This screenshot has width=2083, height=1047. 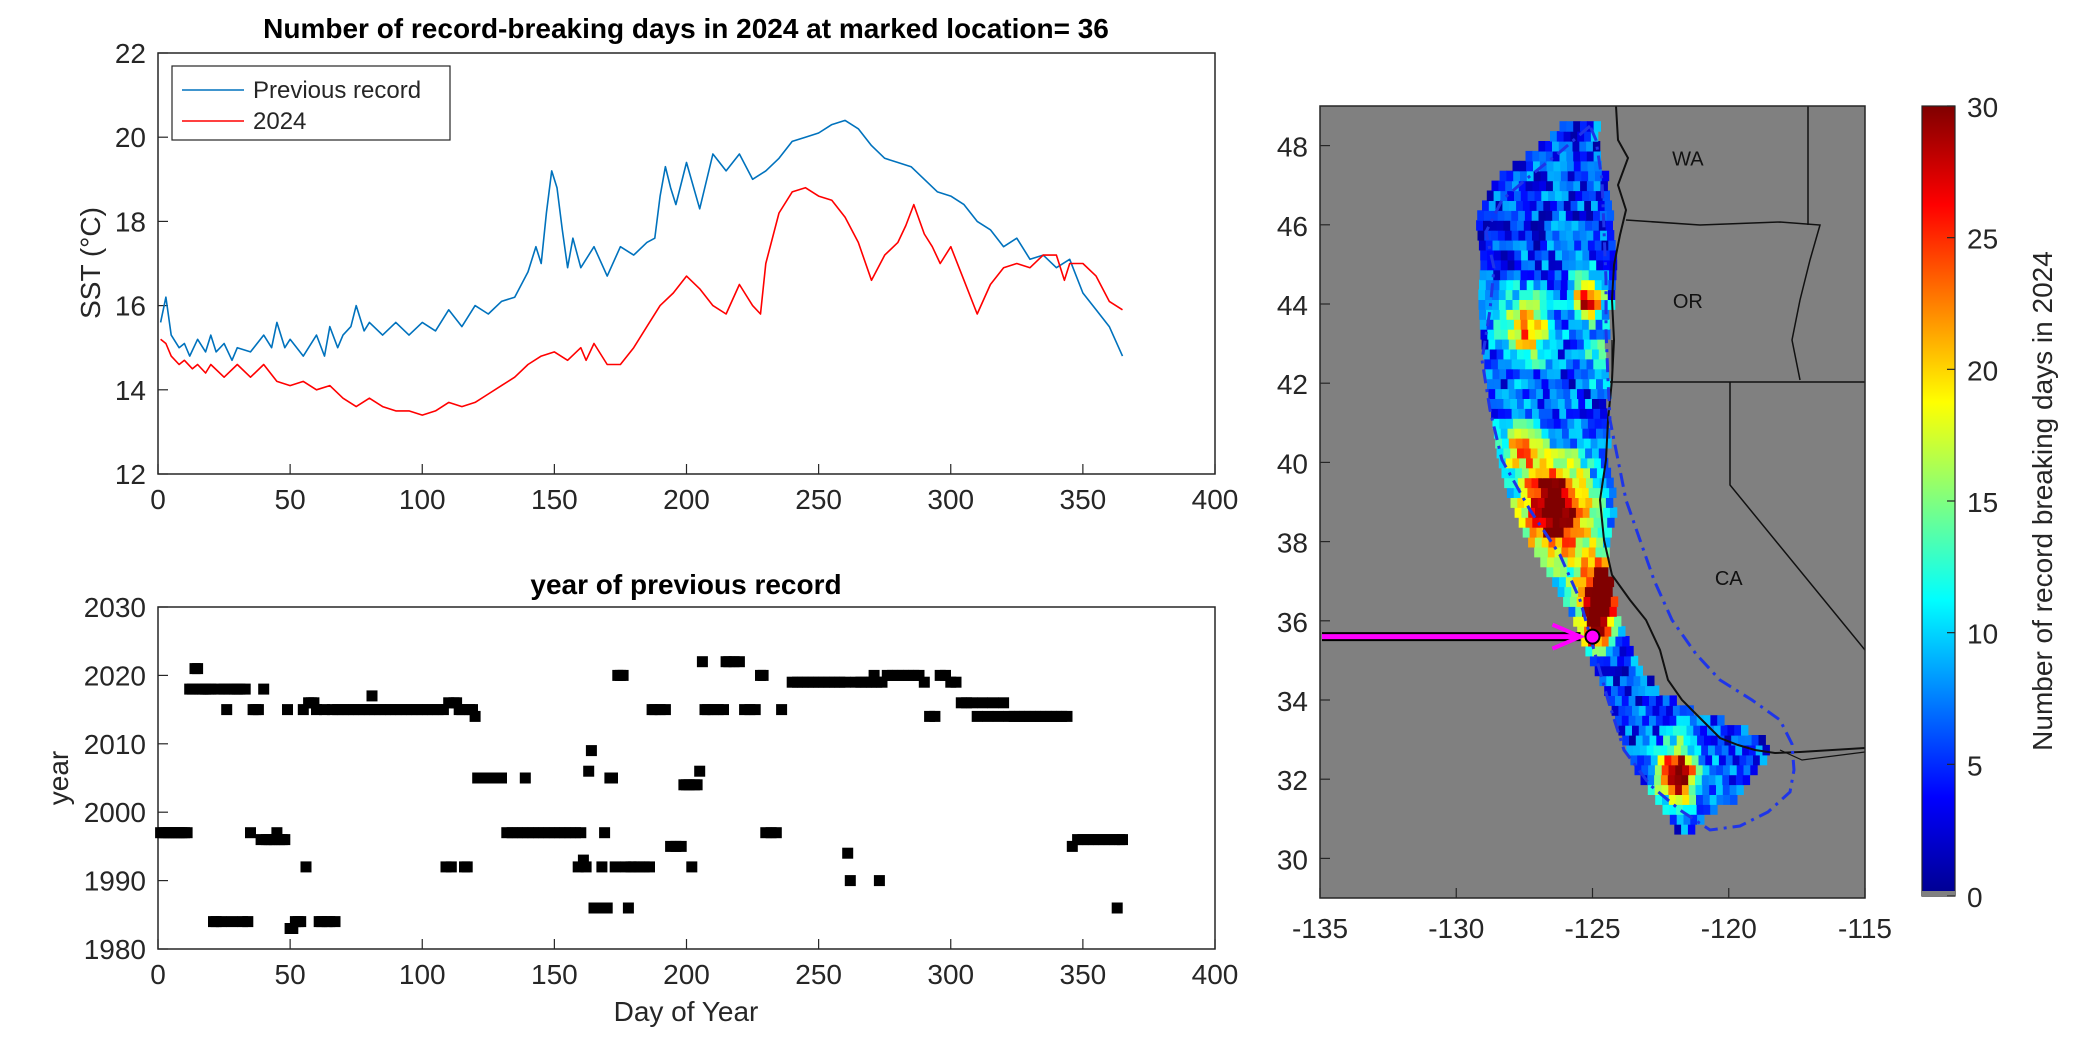 I want to click on x-tick-label: 400, so click(x=1215, y=974).